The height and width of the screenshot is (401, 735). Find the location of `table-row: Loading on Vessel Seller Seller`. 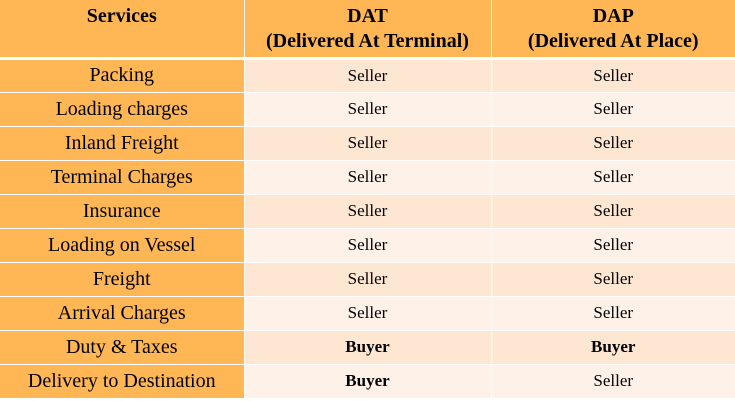

table-row: Loading on Vessel Seller Seller is located at coordinates (367, 245).